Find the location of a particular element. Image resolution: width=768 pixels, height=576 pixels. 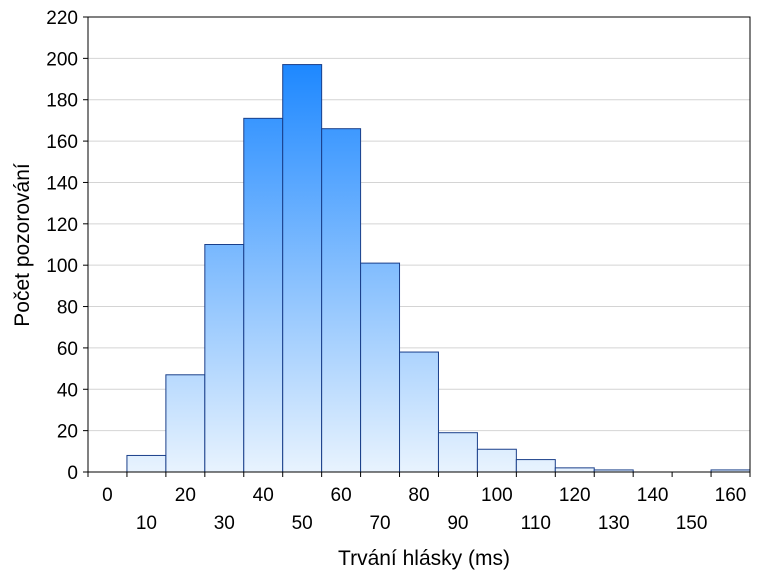

y-tick-label: 200 is located at coordinates (62, 59).